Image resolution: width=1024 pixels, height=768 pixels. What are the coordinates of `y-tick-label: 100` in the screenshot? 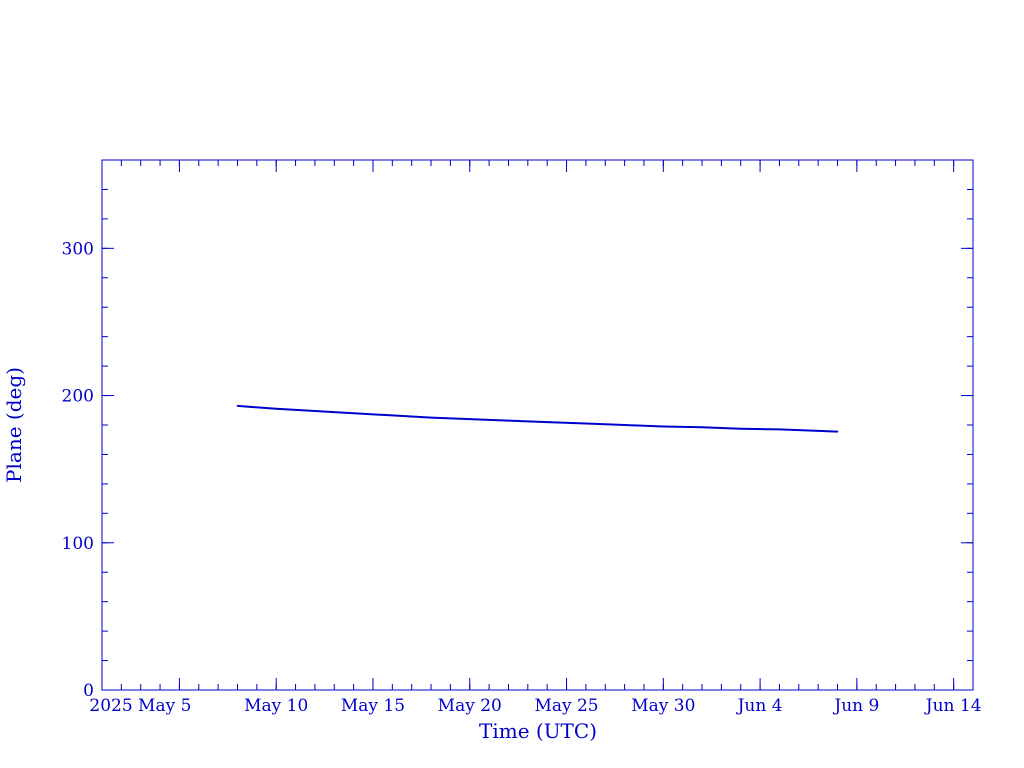 It's located at (78, 544).